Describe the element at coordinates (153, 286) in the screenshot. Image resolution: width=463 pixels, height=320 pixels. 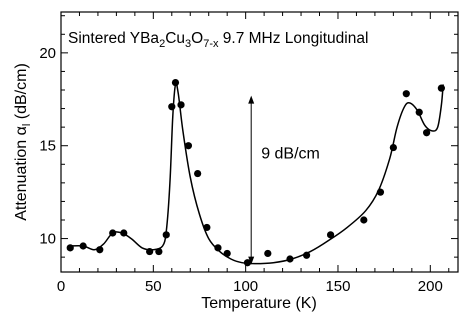
I see `x-tick-label: 50` at that location.